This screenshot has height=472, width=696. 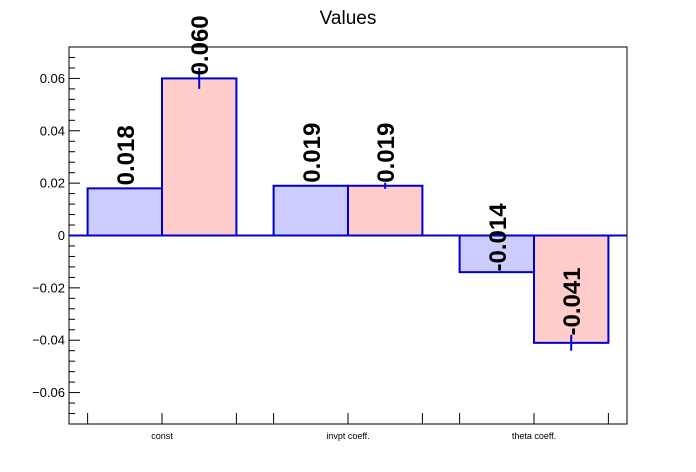 What do you see at coordinates (162, 436) in the screenshot?
I see `x-tick-label: const` at bounding box center [162, 436].